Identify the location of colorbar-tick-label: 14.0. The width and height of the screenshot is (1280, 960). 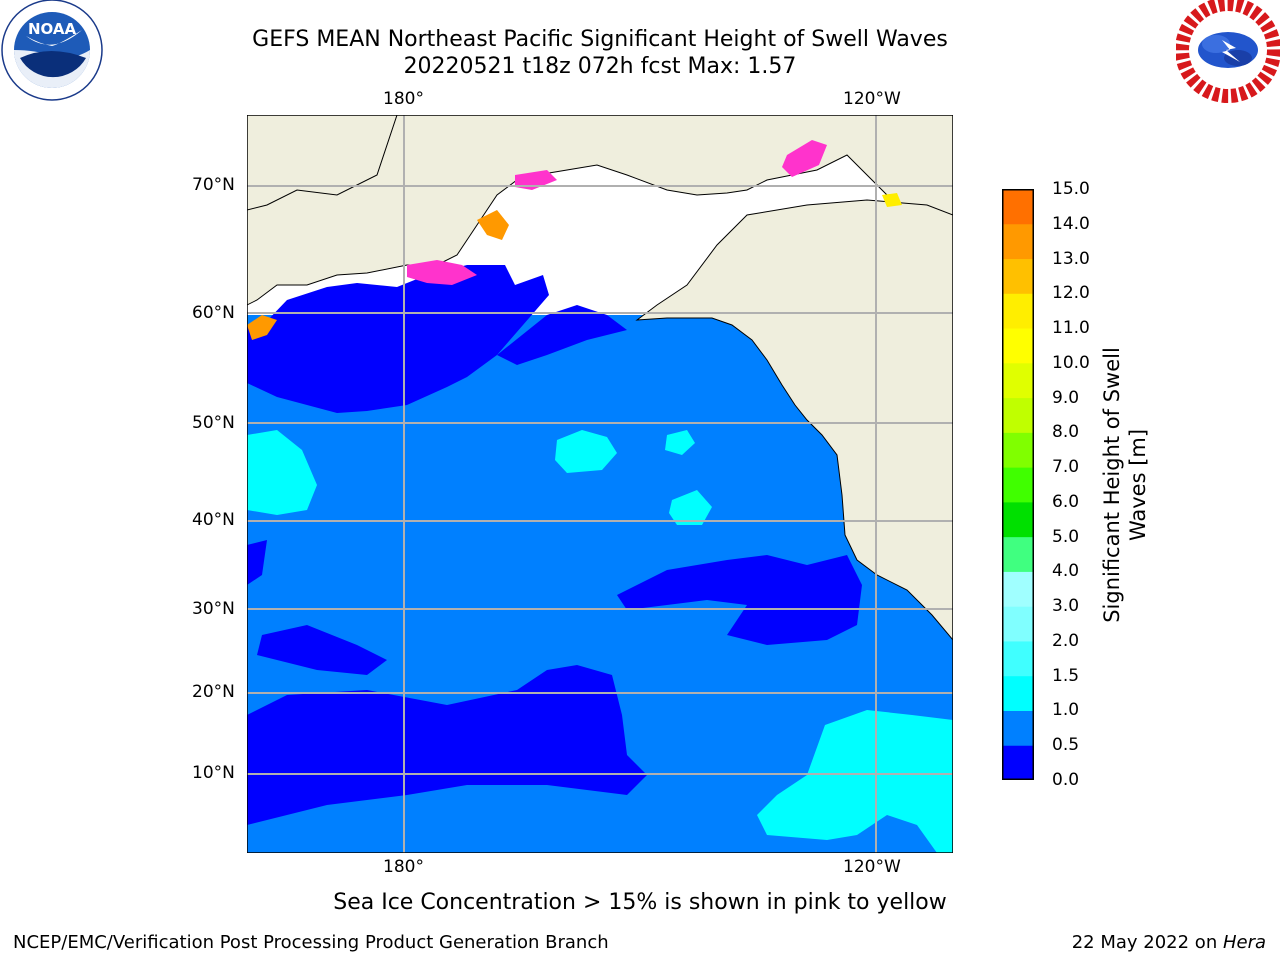
(1071, 223).